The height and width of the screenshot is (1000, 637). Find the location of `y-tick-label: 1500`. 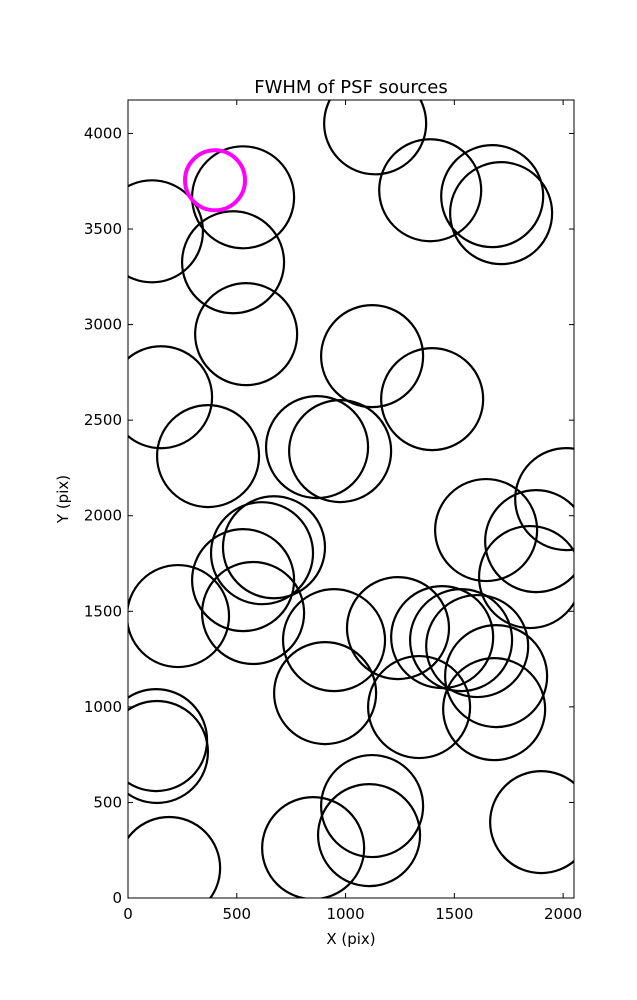

y-tick-label: 1500 is located at coordinates (103, 611).